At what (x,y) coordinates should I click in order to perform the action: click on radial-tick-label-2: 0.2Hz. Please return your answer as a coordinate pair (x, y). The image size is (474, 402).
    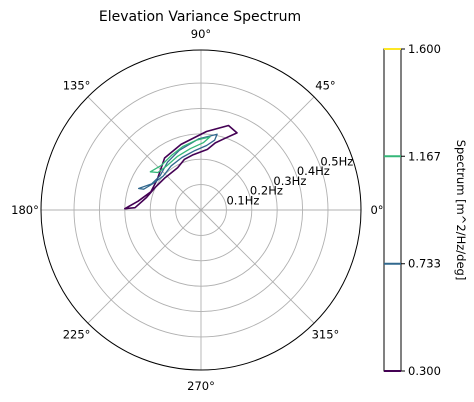
    Looking at the image, I should click on (266, 191).